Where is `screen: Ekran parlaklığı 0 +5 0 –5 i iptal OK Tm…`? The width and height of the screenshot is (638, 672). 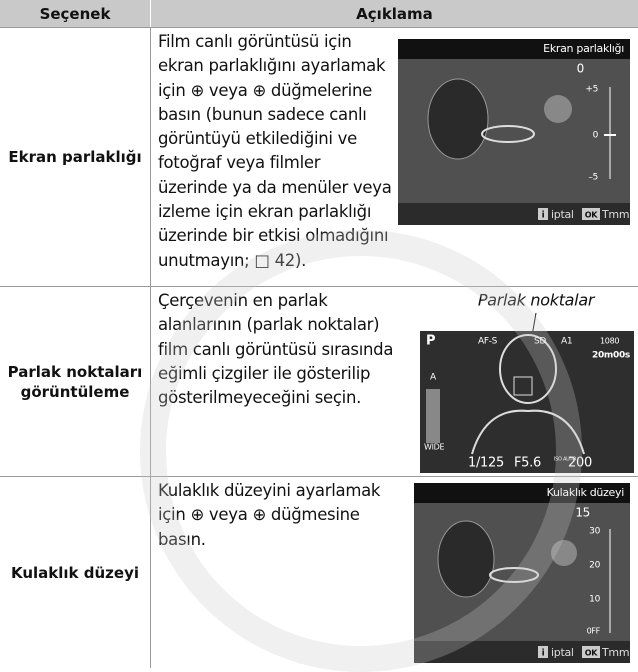
screen: Ekran parlaklığı 0 +5 0 –5 i iptal OK Tm… is located at coordinates (514, 132).